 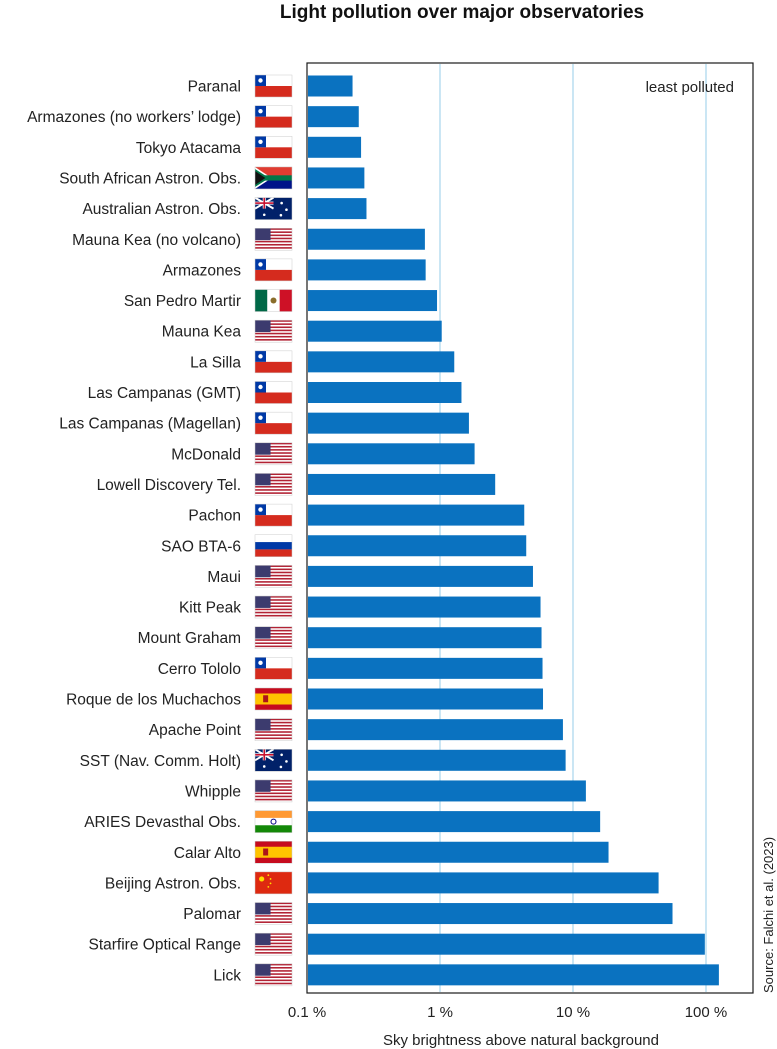 I want to click on x-axis-label: Sky brightness above natural background, so click(x=521, y=1040).